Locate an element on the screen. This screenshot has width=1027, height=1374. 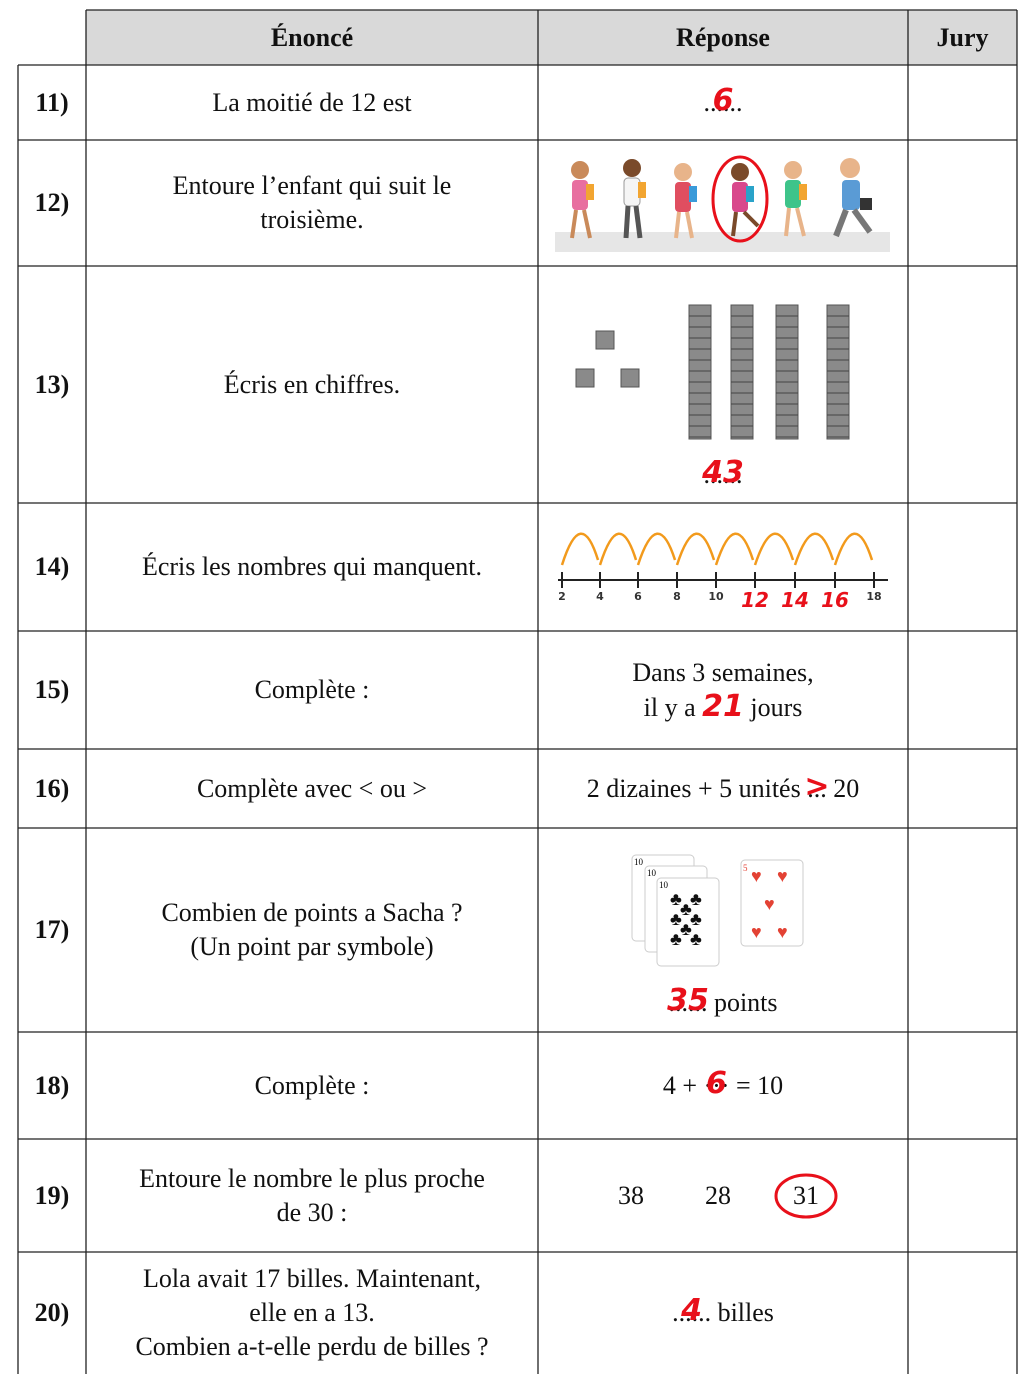
choice: 38 is located at coordinates (631, 1195).